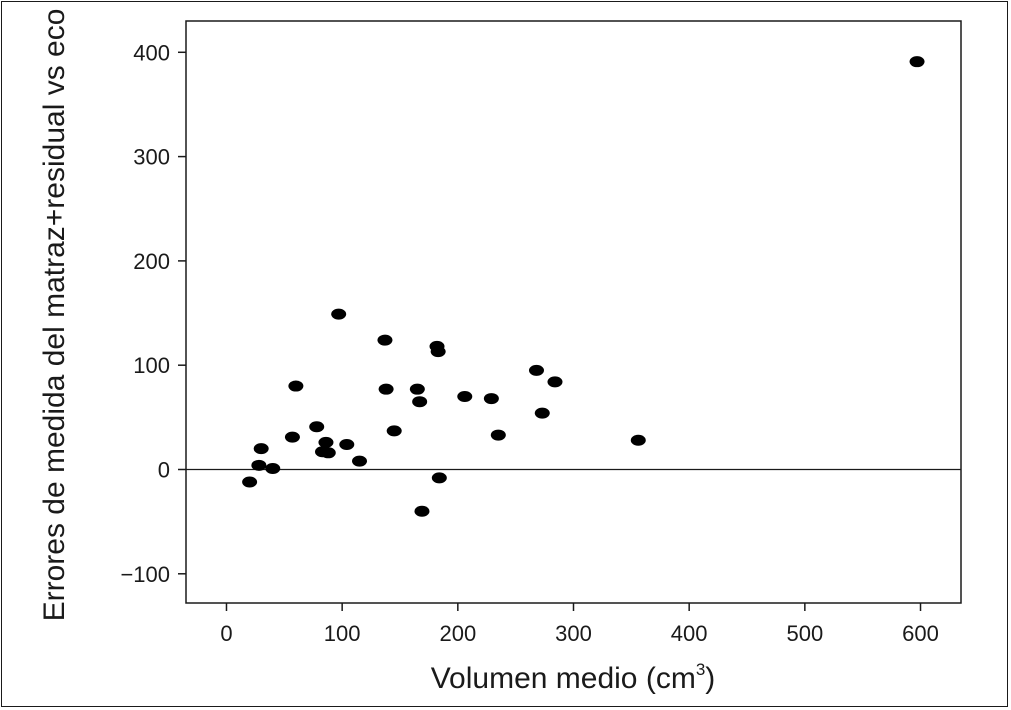 The height and width of the screenshot is (710, 1011). What do you see at coordinates (573, 633) in the screenshot?
I see `x-tick-label: 300` at bounding box center [573, 633].